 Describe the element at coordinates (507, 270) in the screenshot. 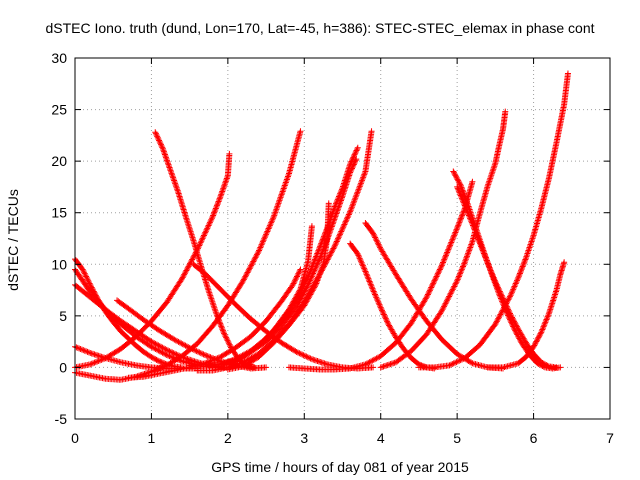

I see `series-arc-t` at that location.